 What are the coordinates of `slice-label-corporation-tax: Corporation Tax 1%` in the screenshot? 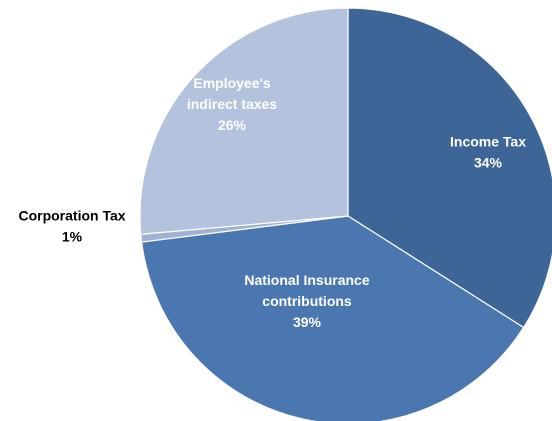 It's located at (71, 226).